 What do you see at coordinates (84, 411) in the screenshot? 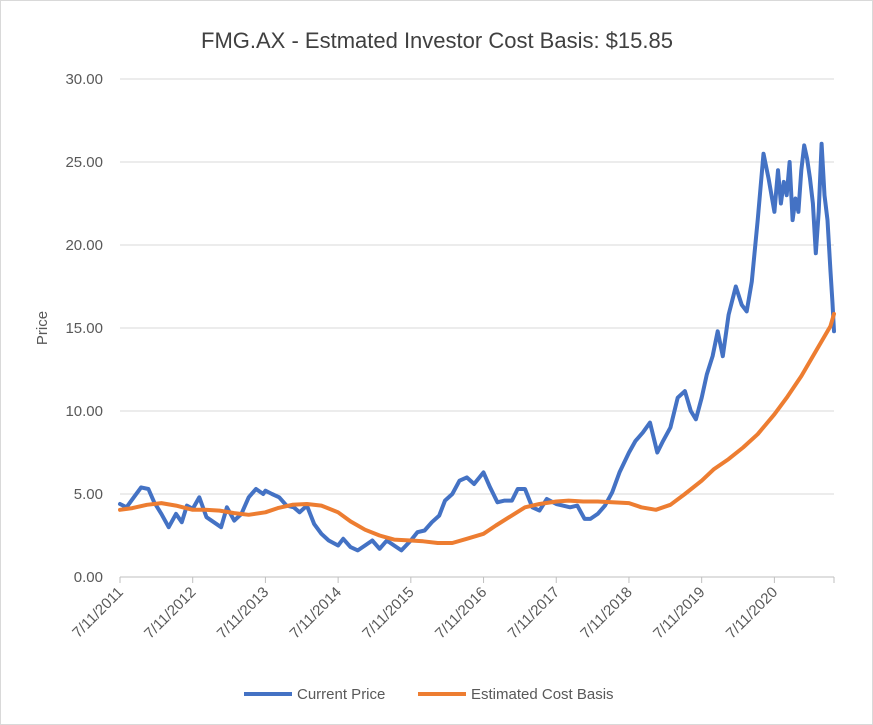
I see `y-tick-label: 10.00` at bounding box center [84, 411].